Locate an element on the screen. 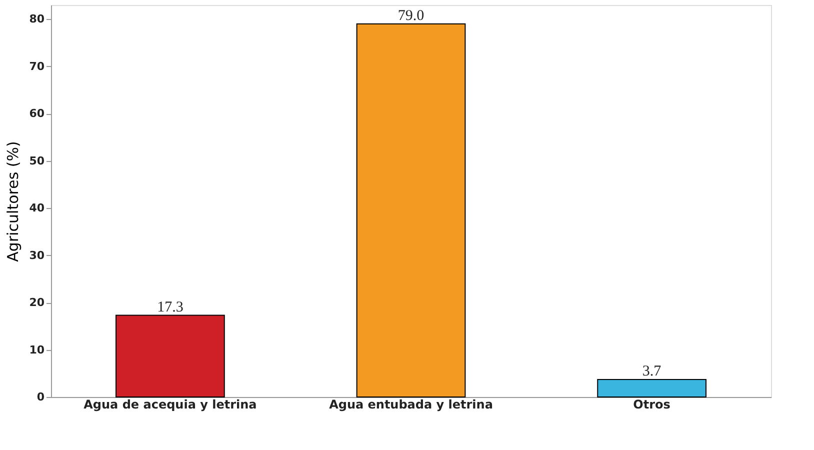  y-tick-label: 30 is located at coordinates (37, 255).